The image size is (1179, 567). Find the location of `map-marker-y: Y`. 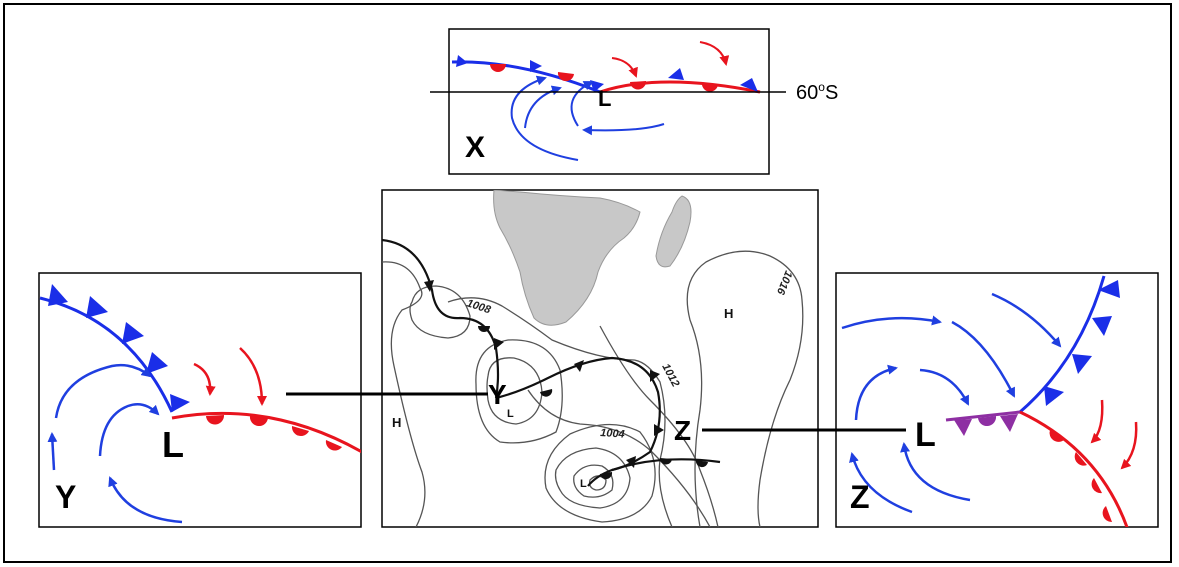

map-marker-y: Y is located at coordinates (497, 394).